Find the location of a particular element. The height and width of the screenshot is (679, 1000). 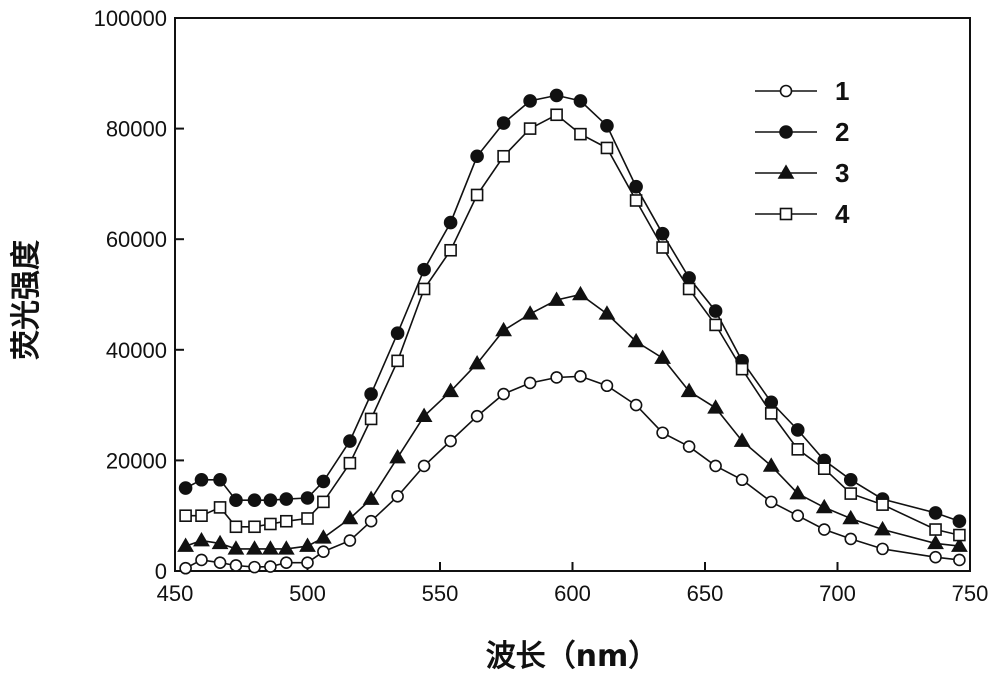

legend-label: 1 is located at coordinates (842, 91).